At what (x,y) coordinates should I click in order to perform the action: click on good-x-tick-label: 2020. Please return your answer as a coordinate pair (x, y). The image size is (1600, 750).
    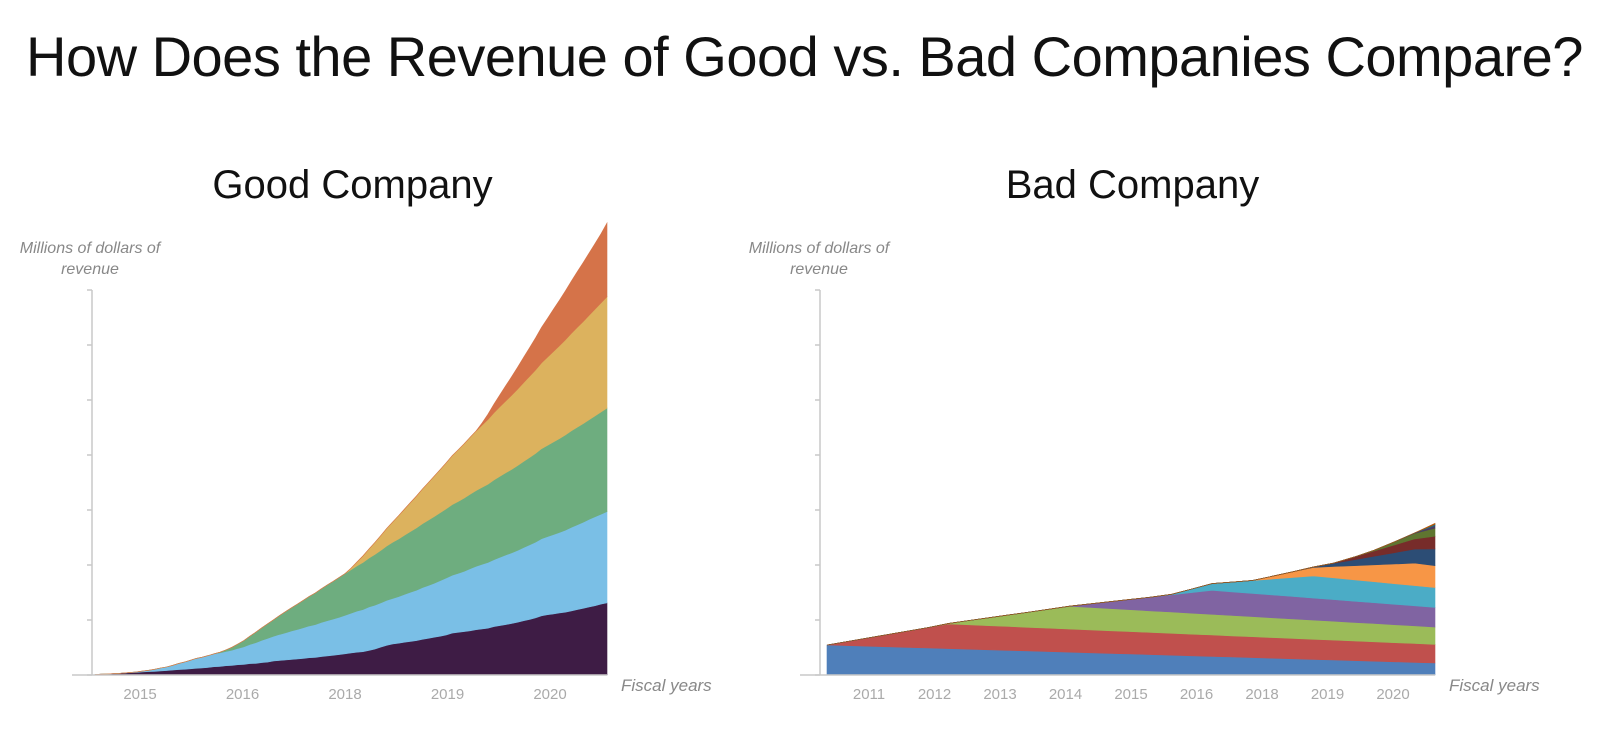
    Looking at the image, I should click on (549, 694).